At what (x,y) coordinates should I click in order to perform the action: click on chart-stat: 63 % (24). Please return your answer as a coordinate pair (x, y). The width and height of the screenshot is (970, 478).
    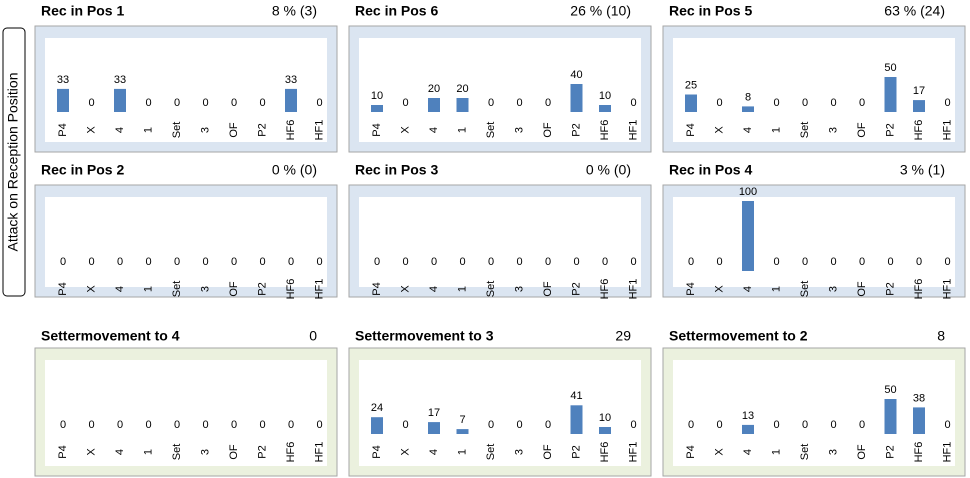
    Looking at the image, I should click on (914, 11).